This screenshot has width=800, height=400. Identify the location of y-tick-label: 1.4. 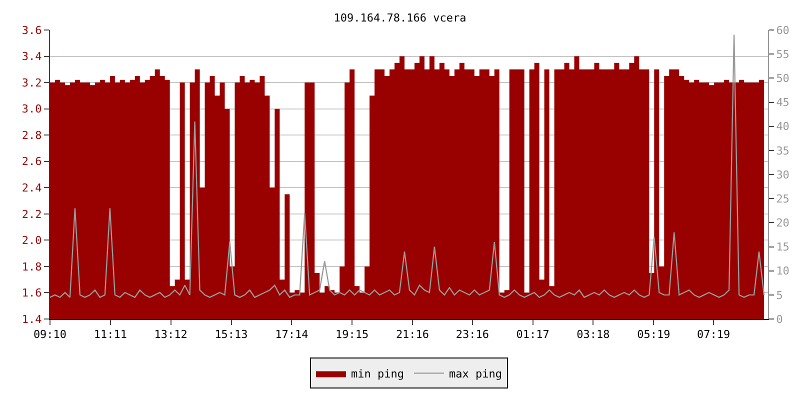
(32, 319).